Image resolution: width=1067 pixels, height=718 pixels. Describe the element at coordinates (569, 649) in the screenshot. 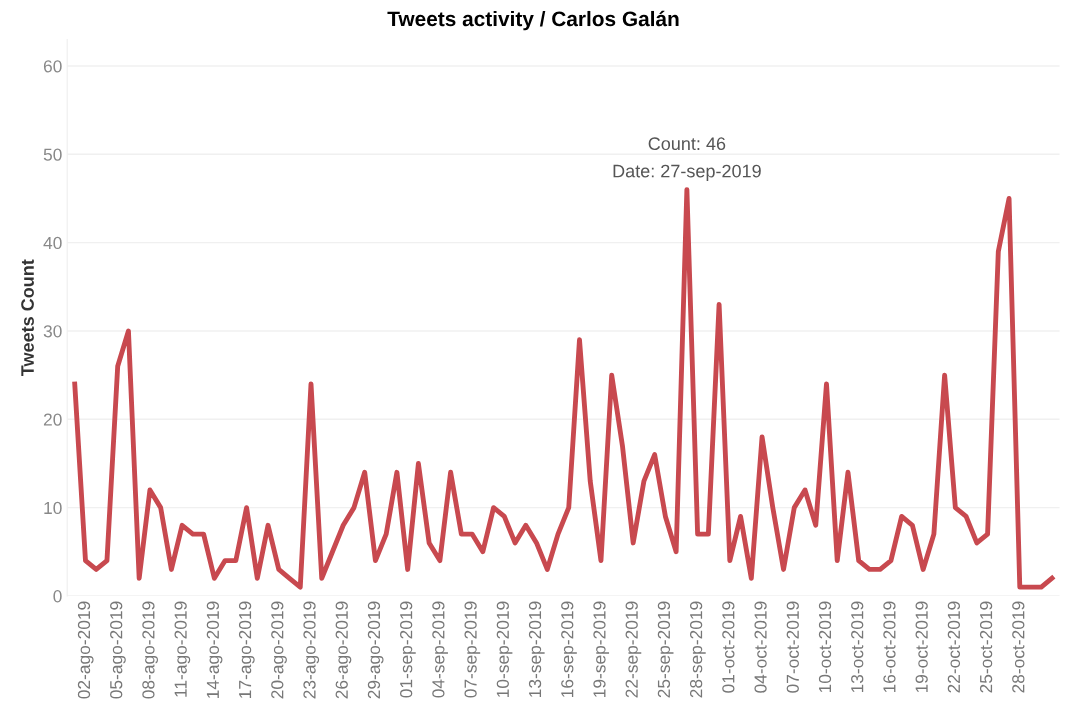

I see `x-tick-label: 16-sep-2019` at that location.